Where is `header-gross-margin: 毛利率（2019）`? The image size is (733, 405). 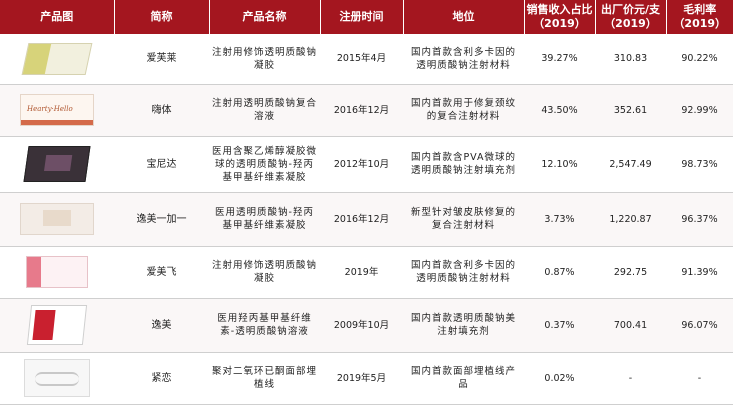
header-gross-margin: 毛利率（2019） is located at coordinates (699, 17).